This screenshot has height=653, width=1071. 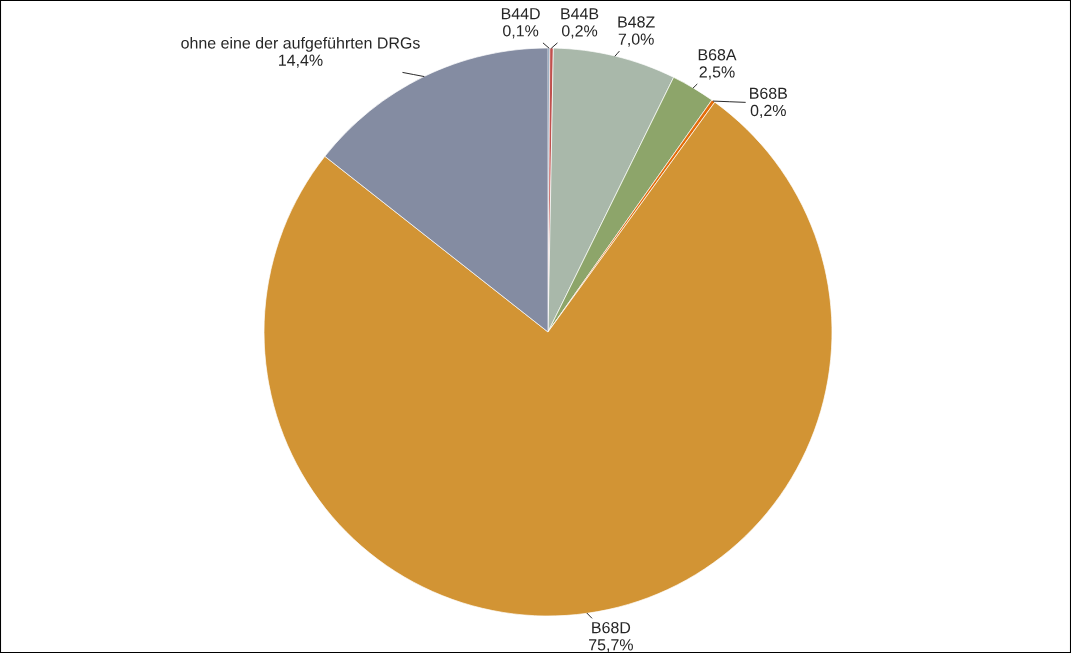 What do you see at coordinates (636, 22) in the screenshot?
I see `slice-label: B48Z` at bounding box center [636, 22].